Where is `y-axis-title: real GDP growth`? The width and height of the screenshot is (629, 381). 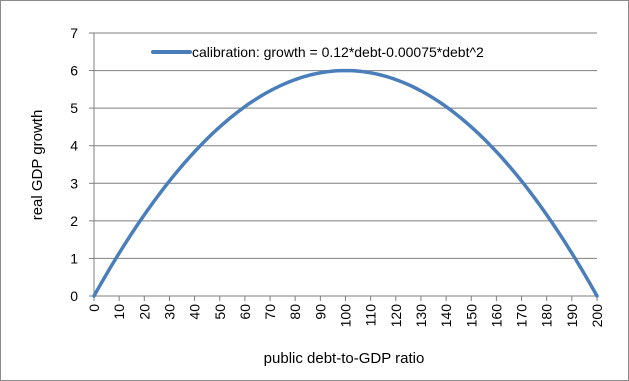
y-axis-title: real GDP growth is located at coordinates (37, 165).